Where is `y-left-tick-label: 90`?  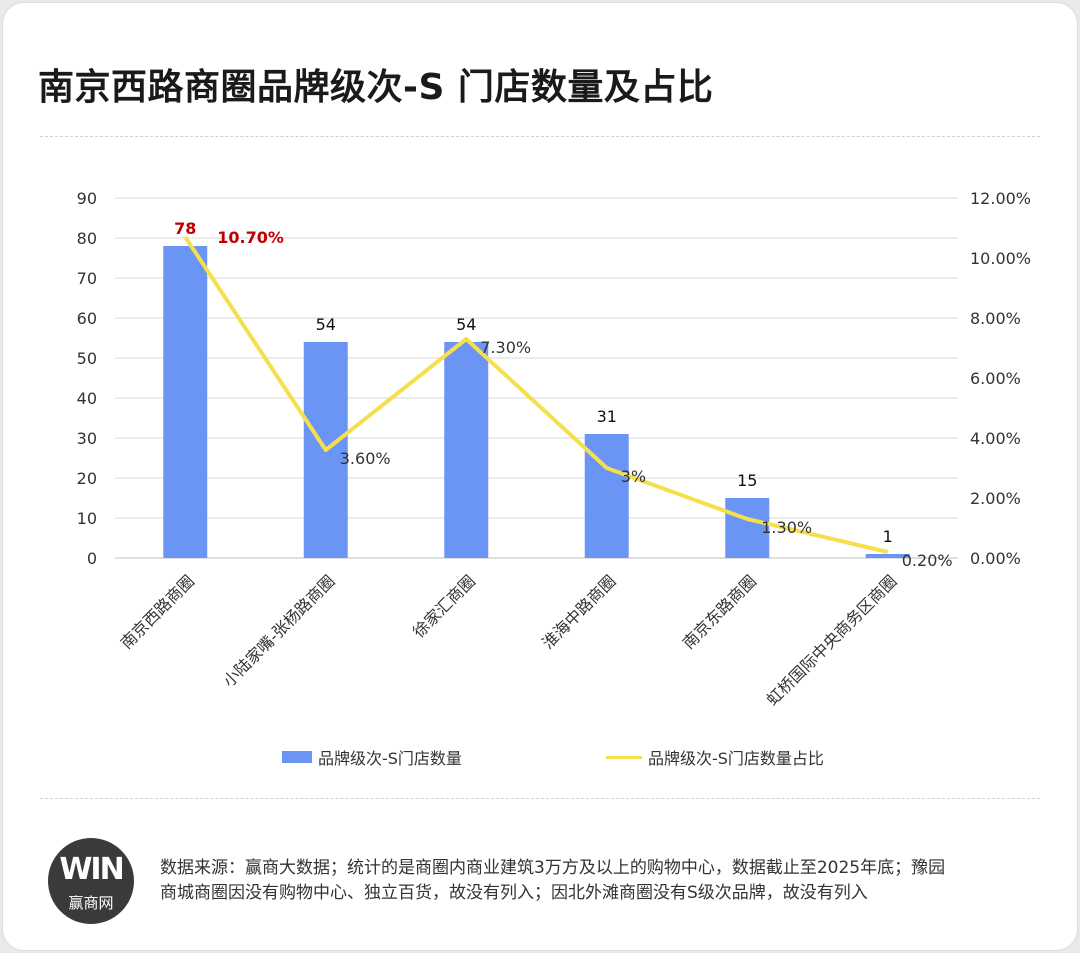
y-left-tick-label: 90 is located at coordinates (87, 198).